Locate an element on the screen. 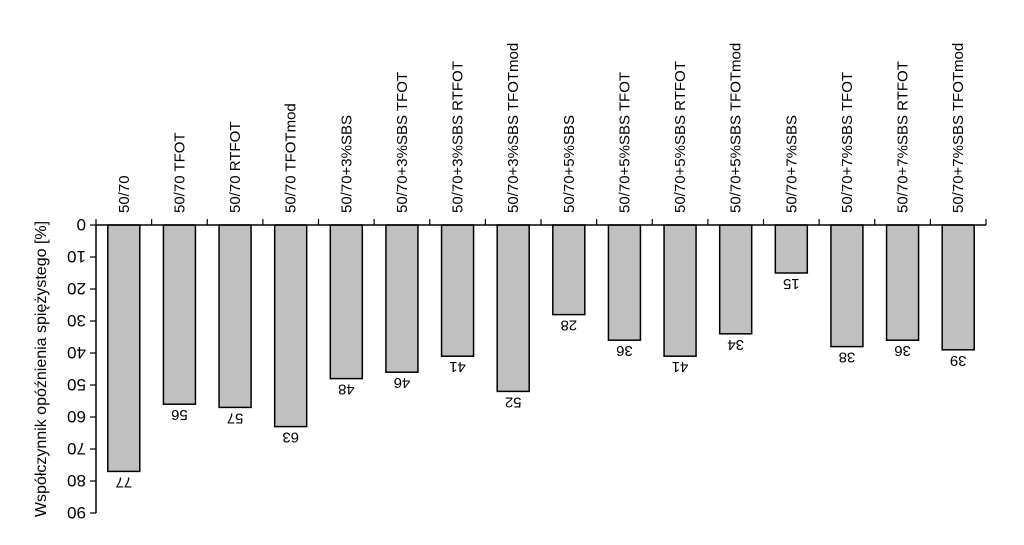  category-label: 50/70+3%SBS TFOT is located at coordinates (402, 142).